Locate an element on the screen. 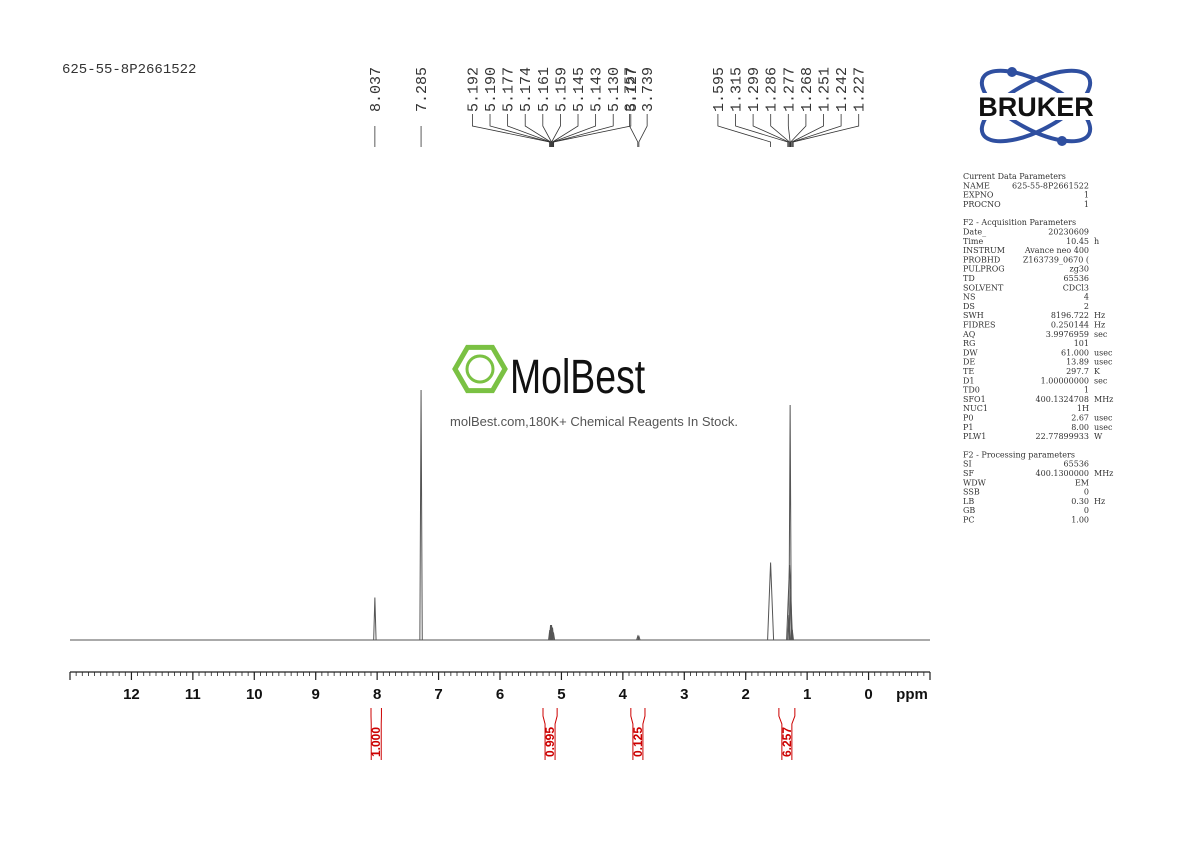 This screenshot has height=842, width=1190. param-name: Date_ is located at coordinates (974, 232).